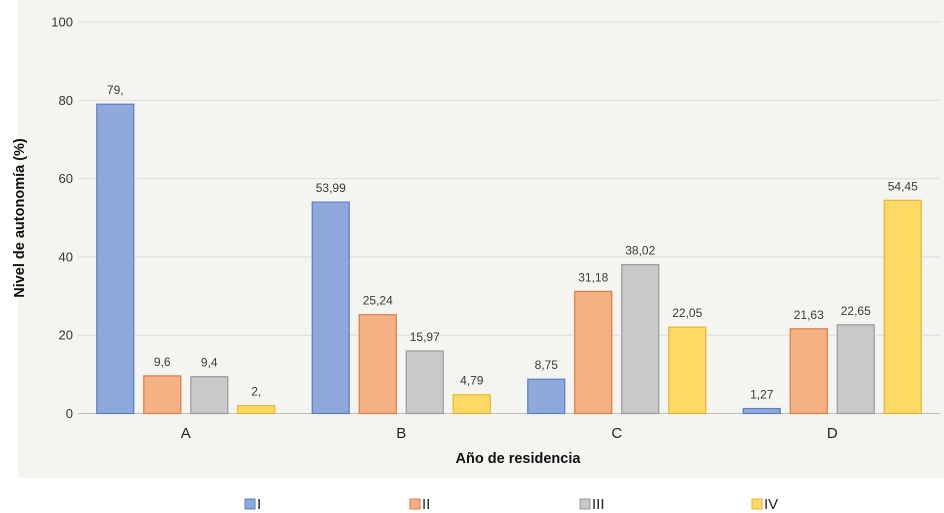 This screenshot has width=944, height=513. What do you see at coordinates (425, 337) in the screenshot?
I see `data-label: 15,97` at bounding box center [425, 337].